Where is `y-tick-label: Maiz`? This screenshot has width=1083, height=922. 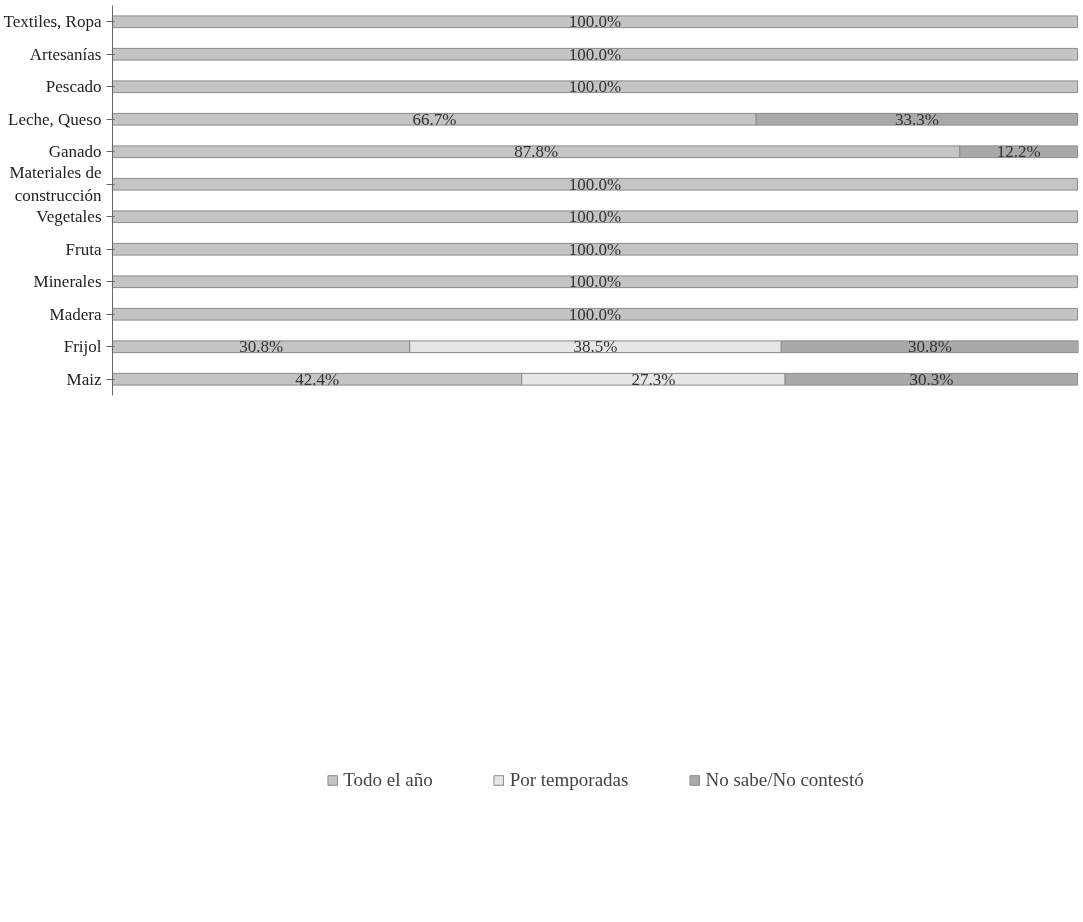 y-tick-label: Maiz is located at coordinates (84, 379).